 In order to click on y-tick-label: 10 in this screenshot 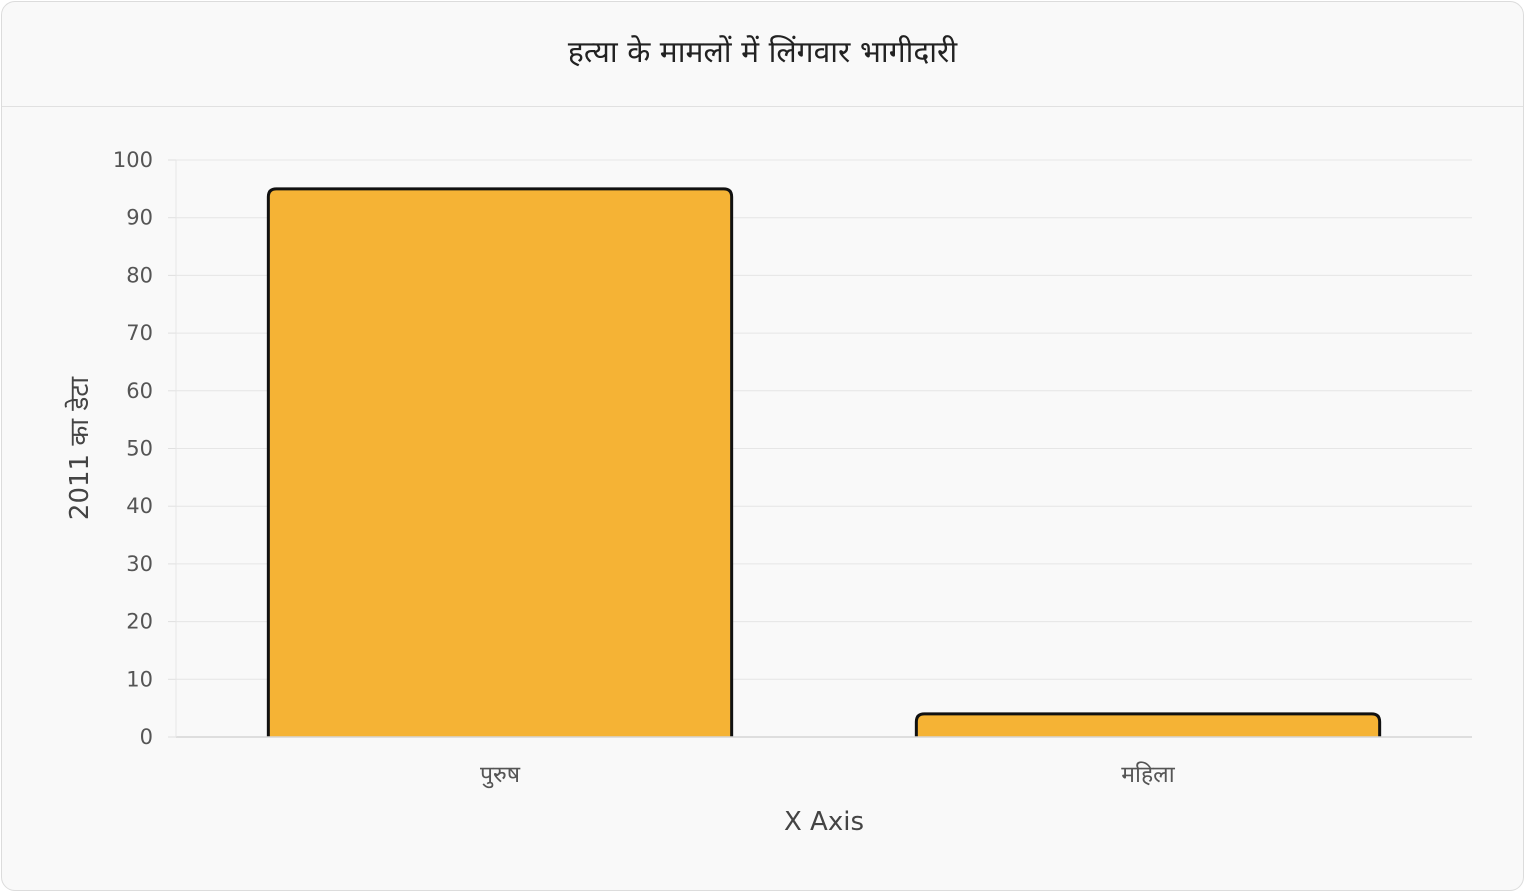, I will do `click(139, 679)`.